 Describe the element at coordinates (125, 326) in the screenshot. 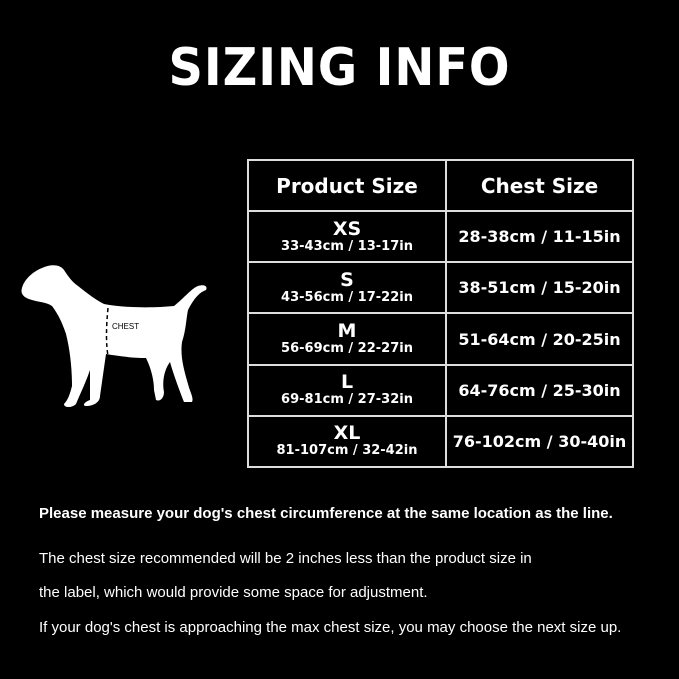

I see `chest-label: CHEST` at that location.